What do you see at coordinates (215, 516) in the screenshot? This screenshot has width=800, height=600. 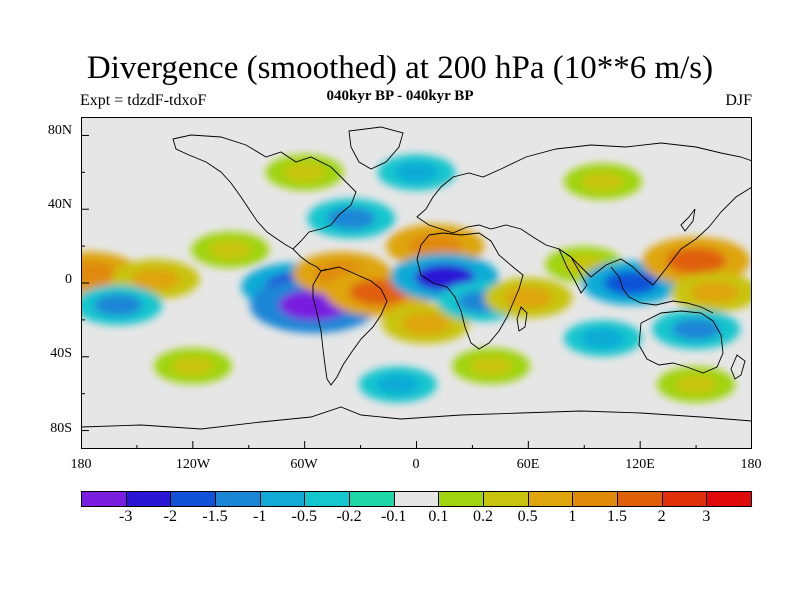 I see `colorbar-label: -1.5` at bounding box center [215, 516].